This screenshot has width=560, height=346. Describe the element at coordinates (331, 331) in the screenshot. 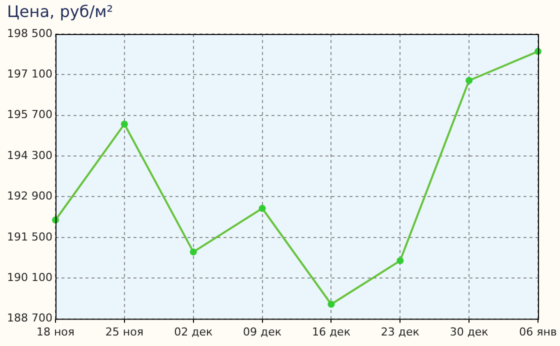

I see `x-tick-label: 16 дек` at that location.